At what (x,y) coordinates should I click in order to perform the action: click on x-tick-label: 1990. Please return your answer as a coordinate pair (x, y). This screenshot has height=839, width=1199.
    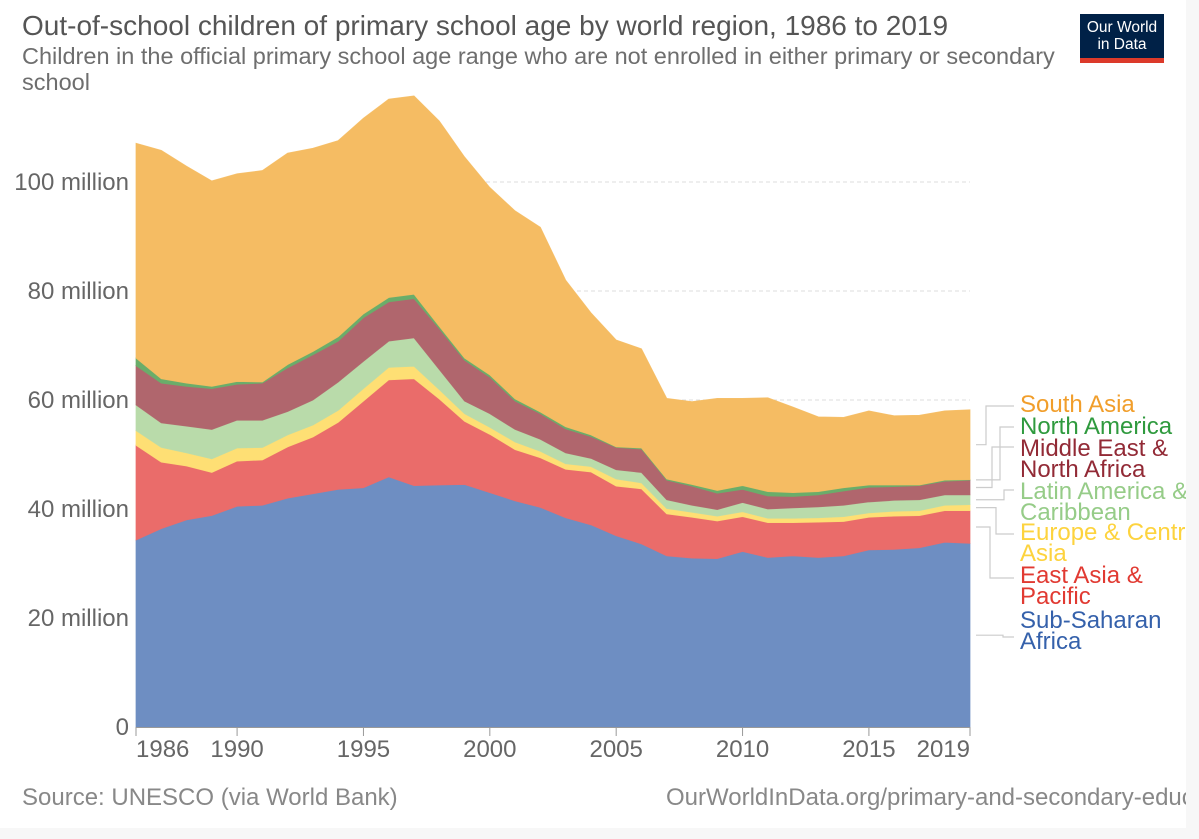
    Looking at the image, I should click on (236, 749).